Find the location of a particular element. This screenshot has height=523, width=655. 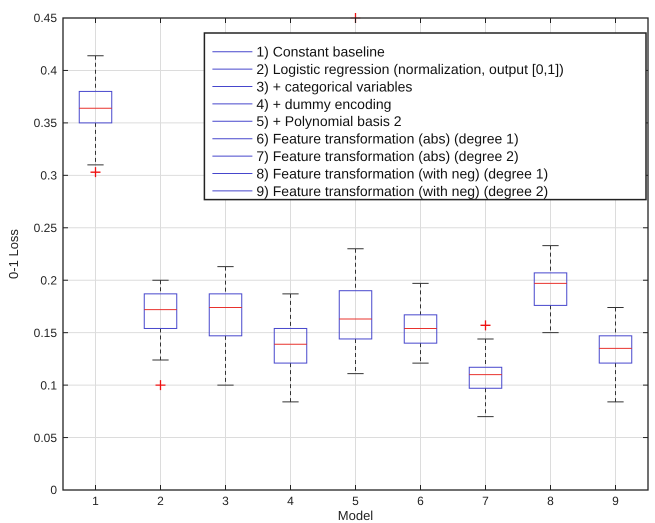

legend-label: 3) + categorical variables is located at coordinates (334, 86).